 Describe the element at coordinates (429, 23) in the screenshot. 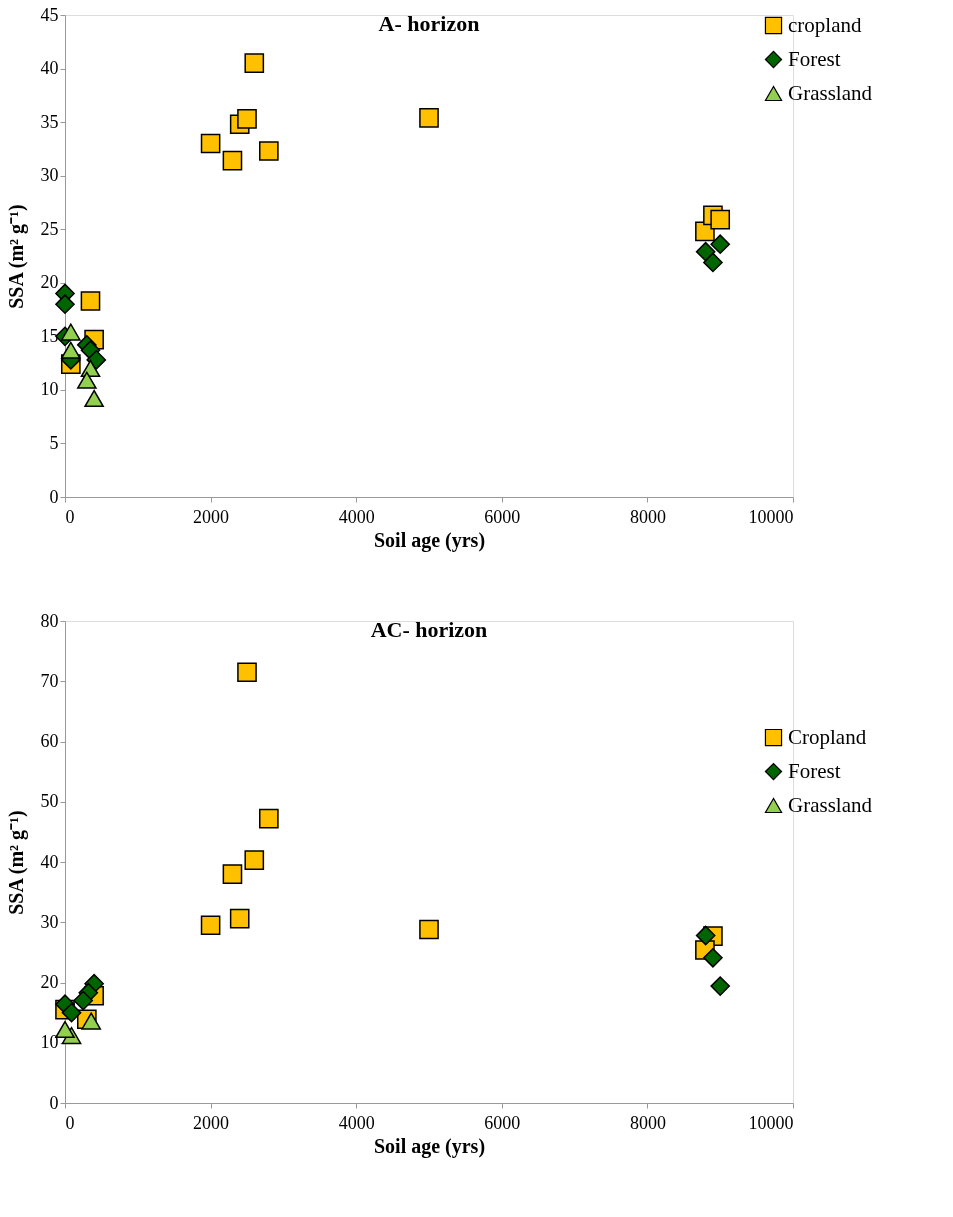

I see `chart-title: A- horizon` at that location.